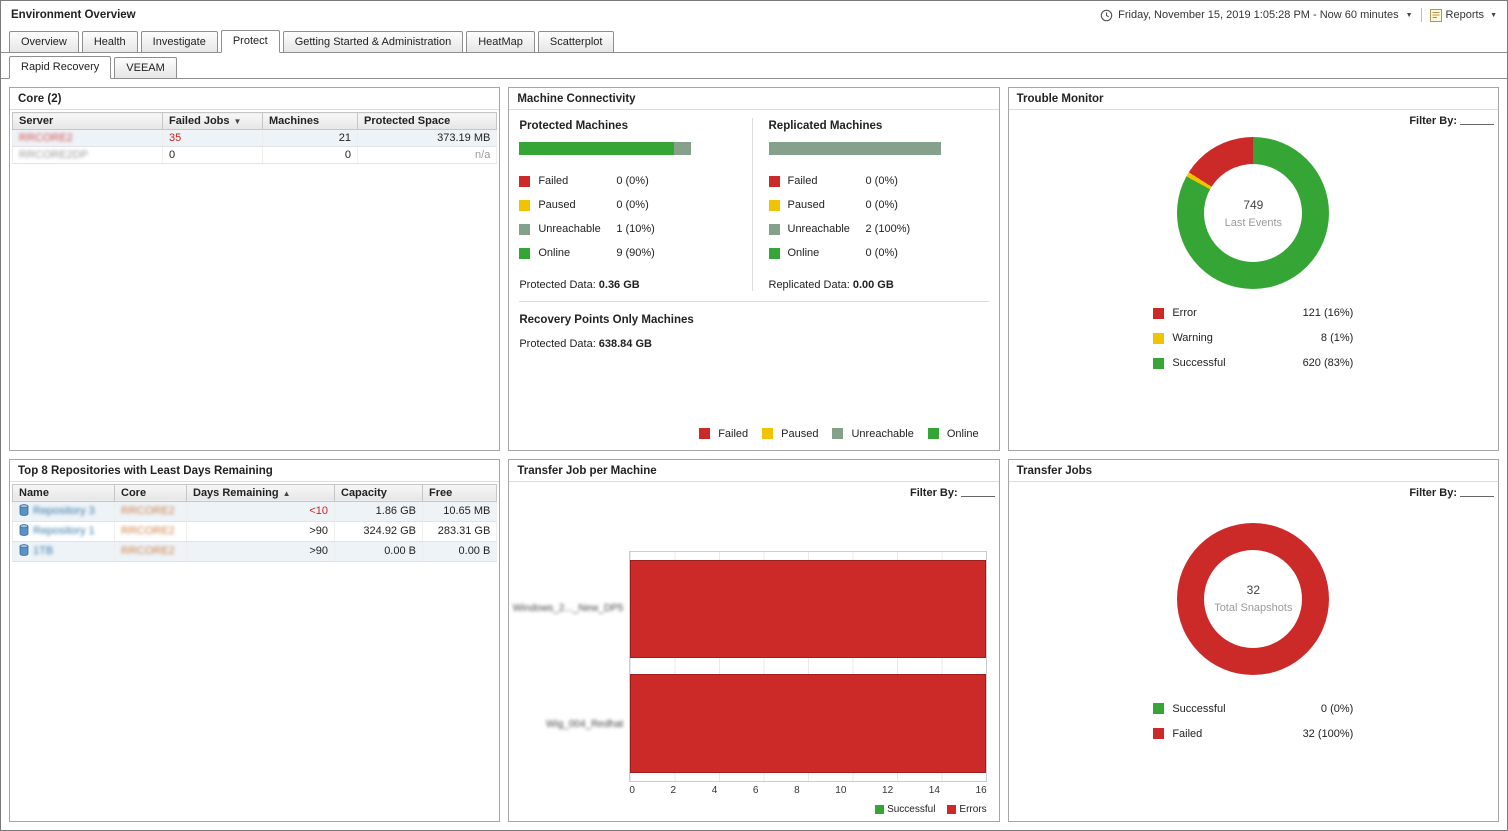 This screenshot has height=831, width=1508. Describe the element at coordinates (64, 510) in the screenshot. I see `repository-link: Repository 3` at that location.